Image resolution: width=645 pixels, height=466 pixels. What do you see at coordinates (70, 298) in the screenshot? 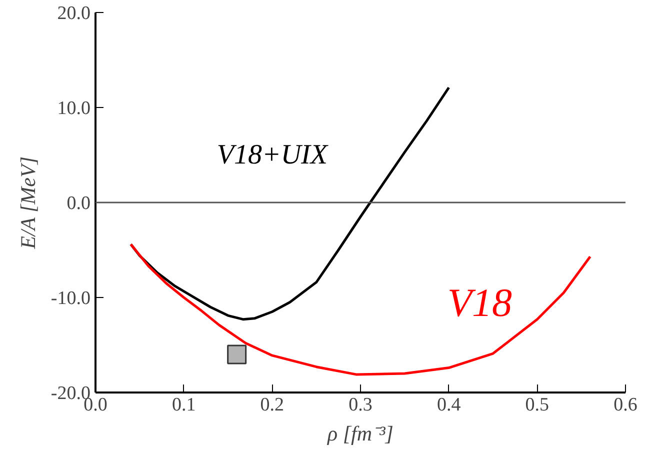
I see `y-tick-label: -10.0` at bounding box center [70, 298].